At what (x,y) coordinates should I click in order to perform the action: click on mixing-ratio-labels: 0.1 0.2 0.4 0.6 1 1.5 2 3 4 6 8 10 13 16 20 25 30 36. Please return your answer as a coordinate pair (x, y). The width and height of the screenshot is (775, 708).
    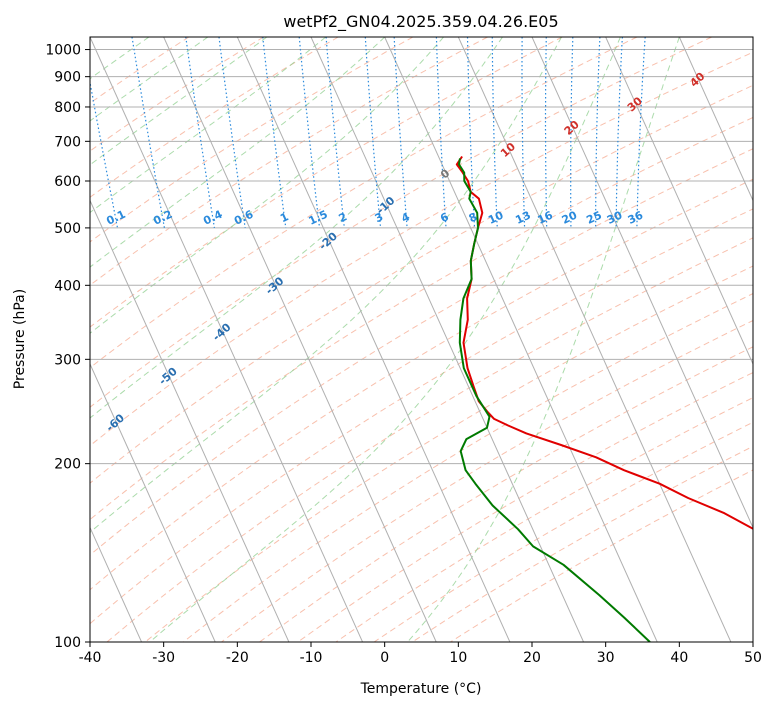
    Looking at the image, I should click on (374, 218).